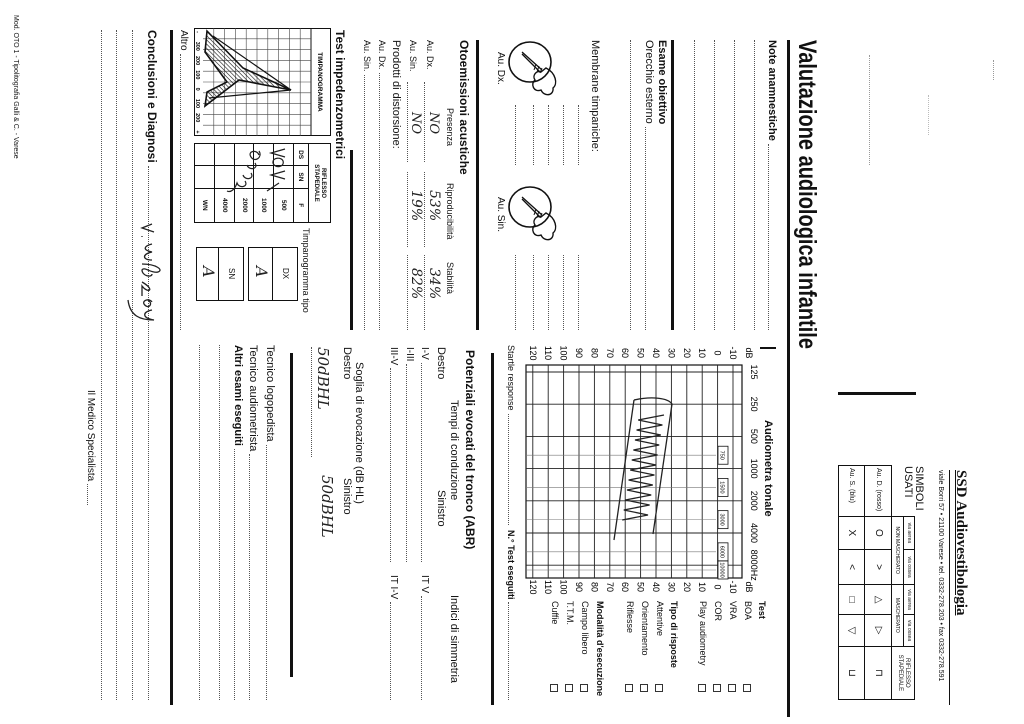 The width and height of the screenshot is (1024, 724). I want to click on right-ear-label: Au. Dx., so click(500, 68).